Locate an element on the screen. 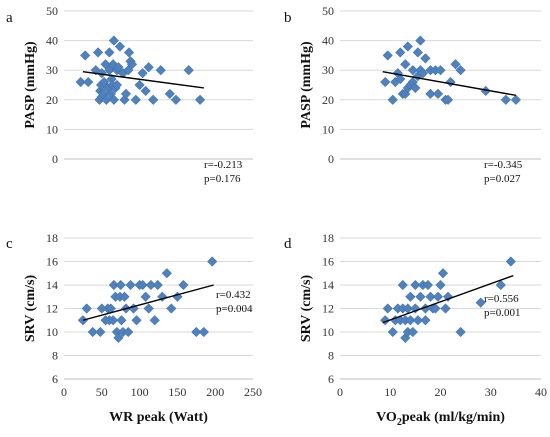  y-tick-label: 30 is located at coordinates (328, 70).